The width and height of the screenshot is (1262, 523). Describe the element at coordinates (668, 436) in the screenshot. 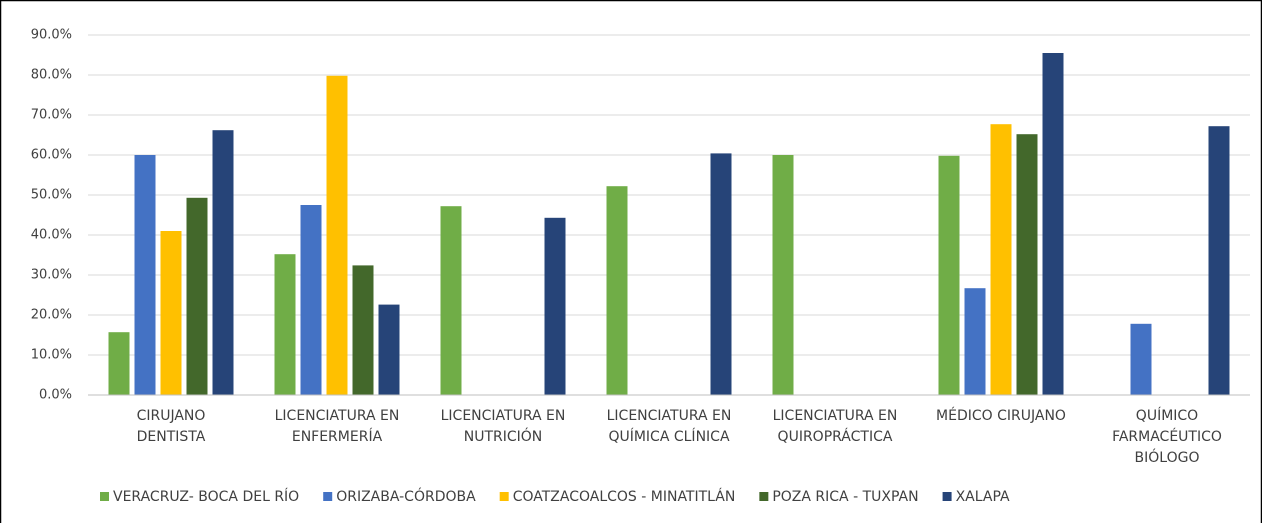

I see `x-tick-label: QUÍMICA CLÍNICA` at that location.